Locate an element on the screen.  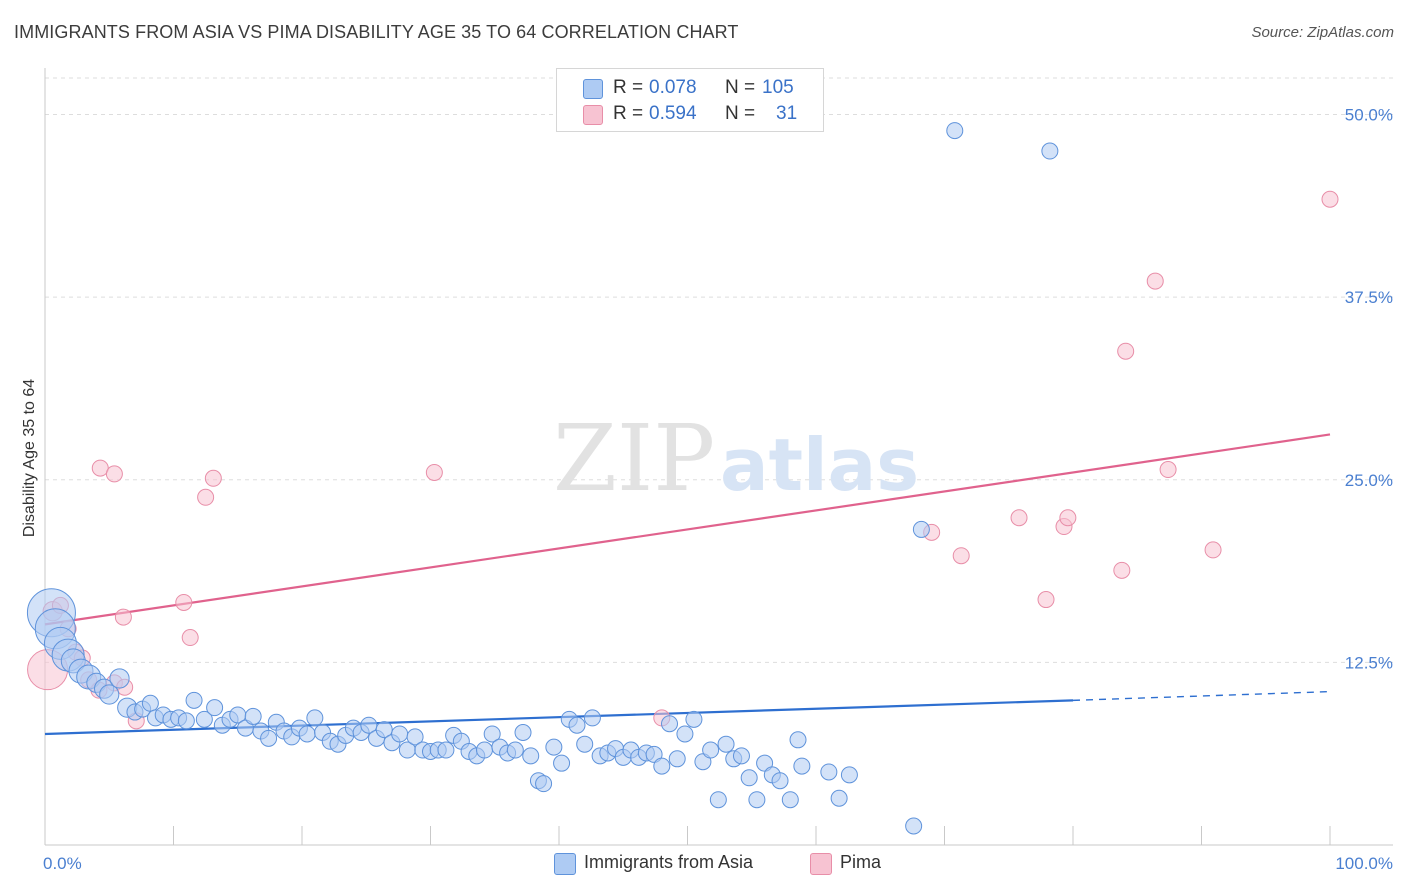
correlation-legend: R = 0.078 N = 105 R = 0.594 N = 31 is located at coordinates (690, 100).